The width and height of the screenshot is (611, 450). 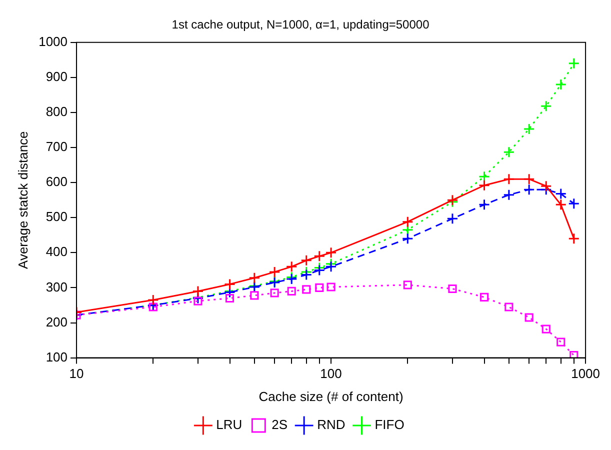 What do you see at coordinates (57, 322) in the screenshot?
I see `y-tick-label: 200` at bounding box center [57, 322].